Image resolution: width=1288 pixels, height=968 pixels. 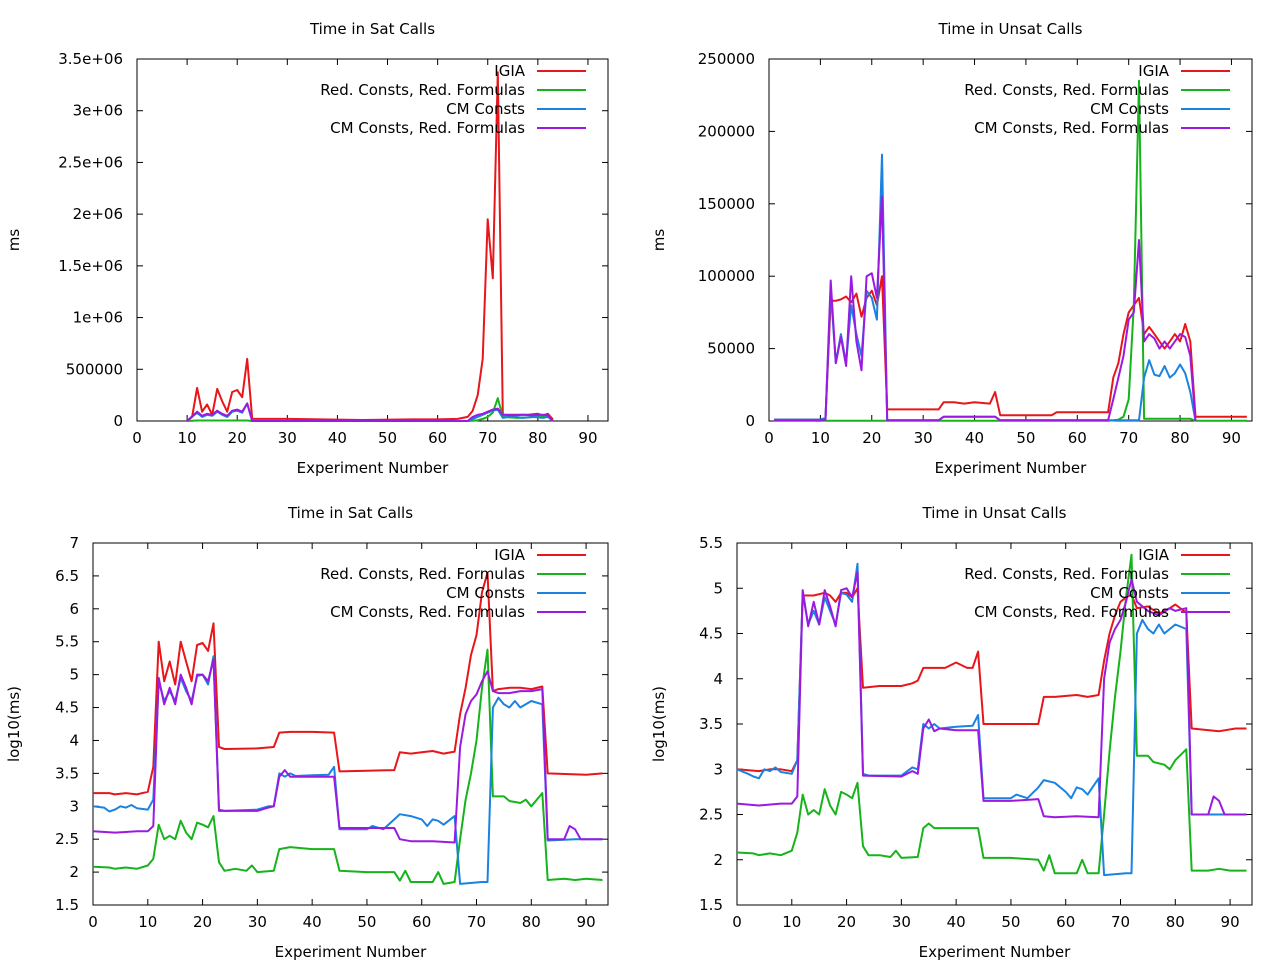 What do you see at coordinates (726, 204) in the screenshot?
I see `y-tick-label: 150000` at bounding box center [726, 204].